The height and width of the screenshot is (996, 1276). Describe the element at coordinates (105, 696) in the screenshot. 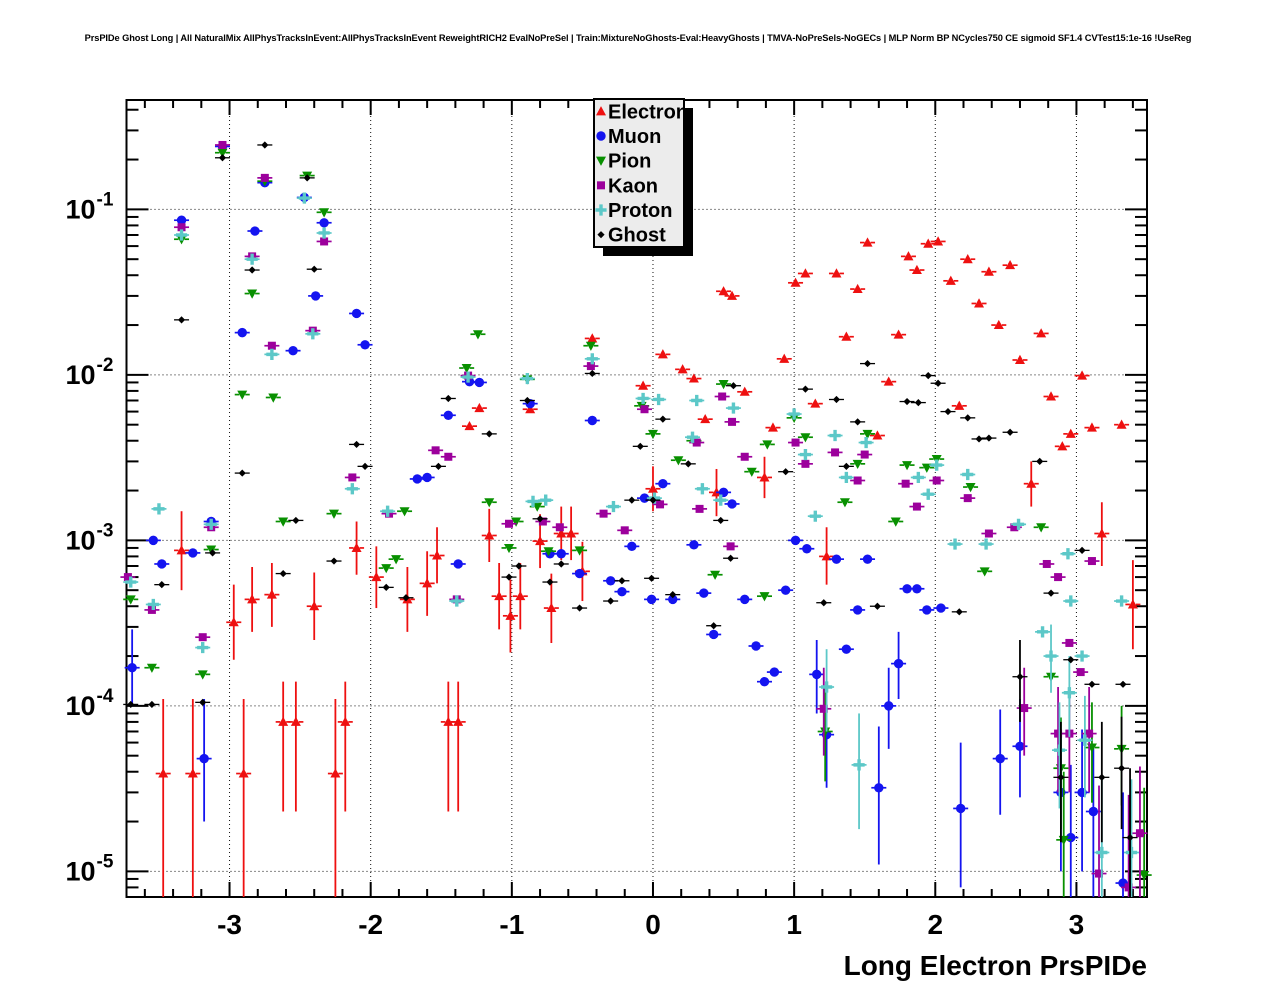

I see `svg-text: -4` at that location.